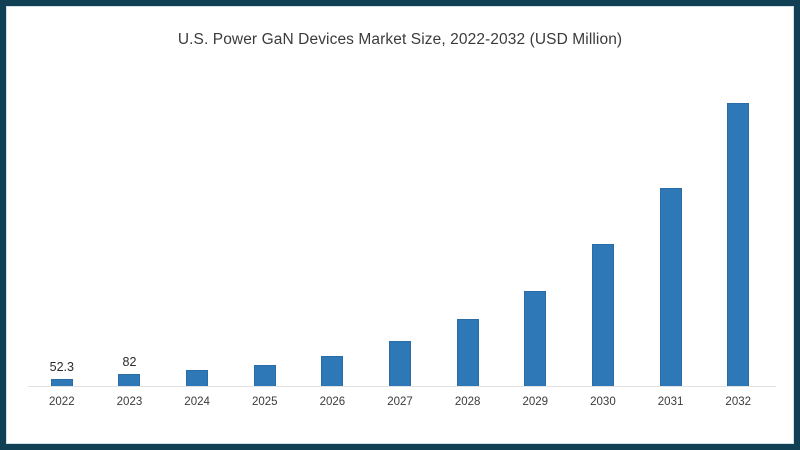 The image size is (800, 450). What do you see at coordinates (738, 245) in the screenshot?
I see `bar-2032` at bounding box center [738, 245].